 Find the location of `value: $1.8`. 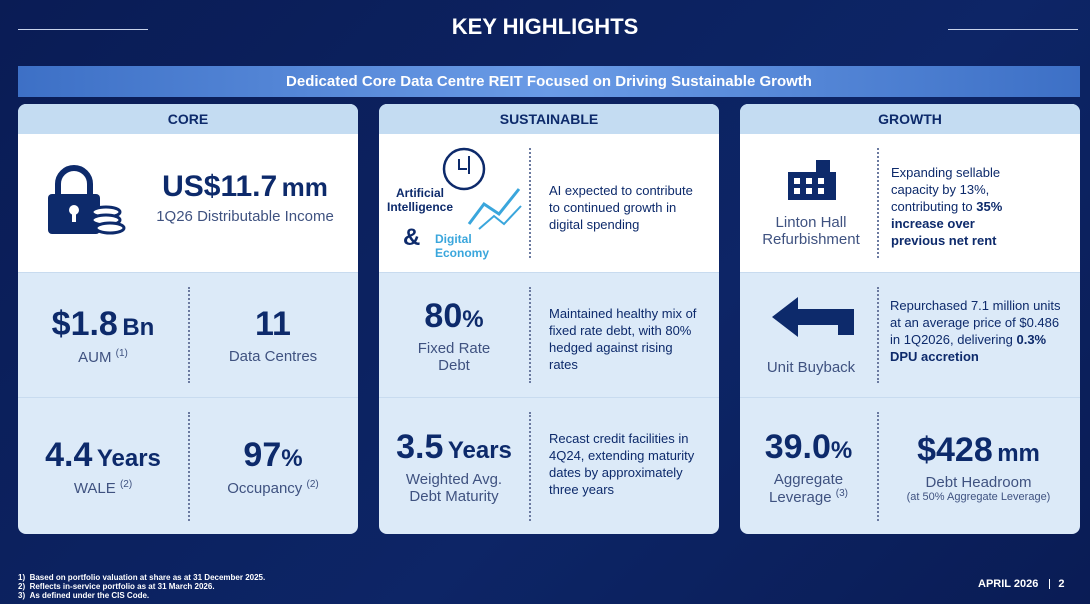

value: $1.8 is located at coordinates (84, 323).